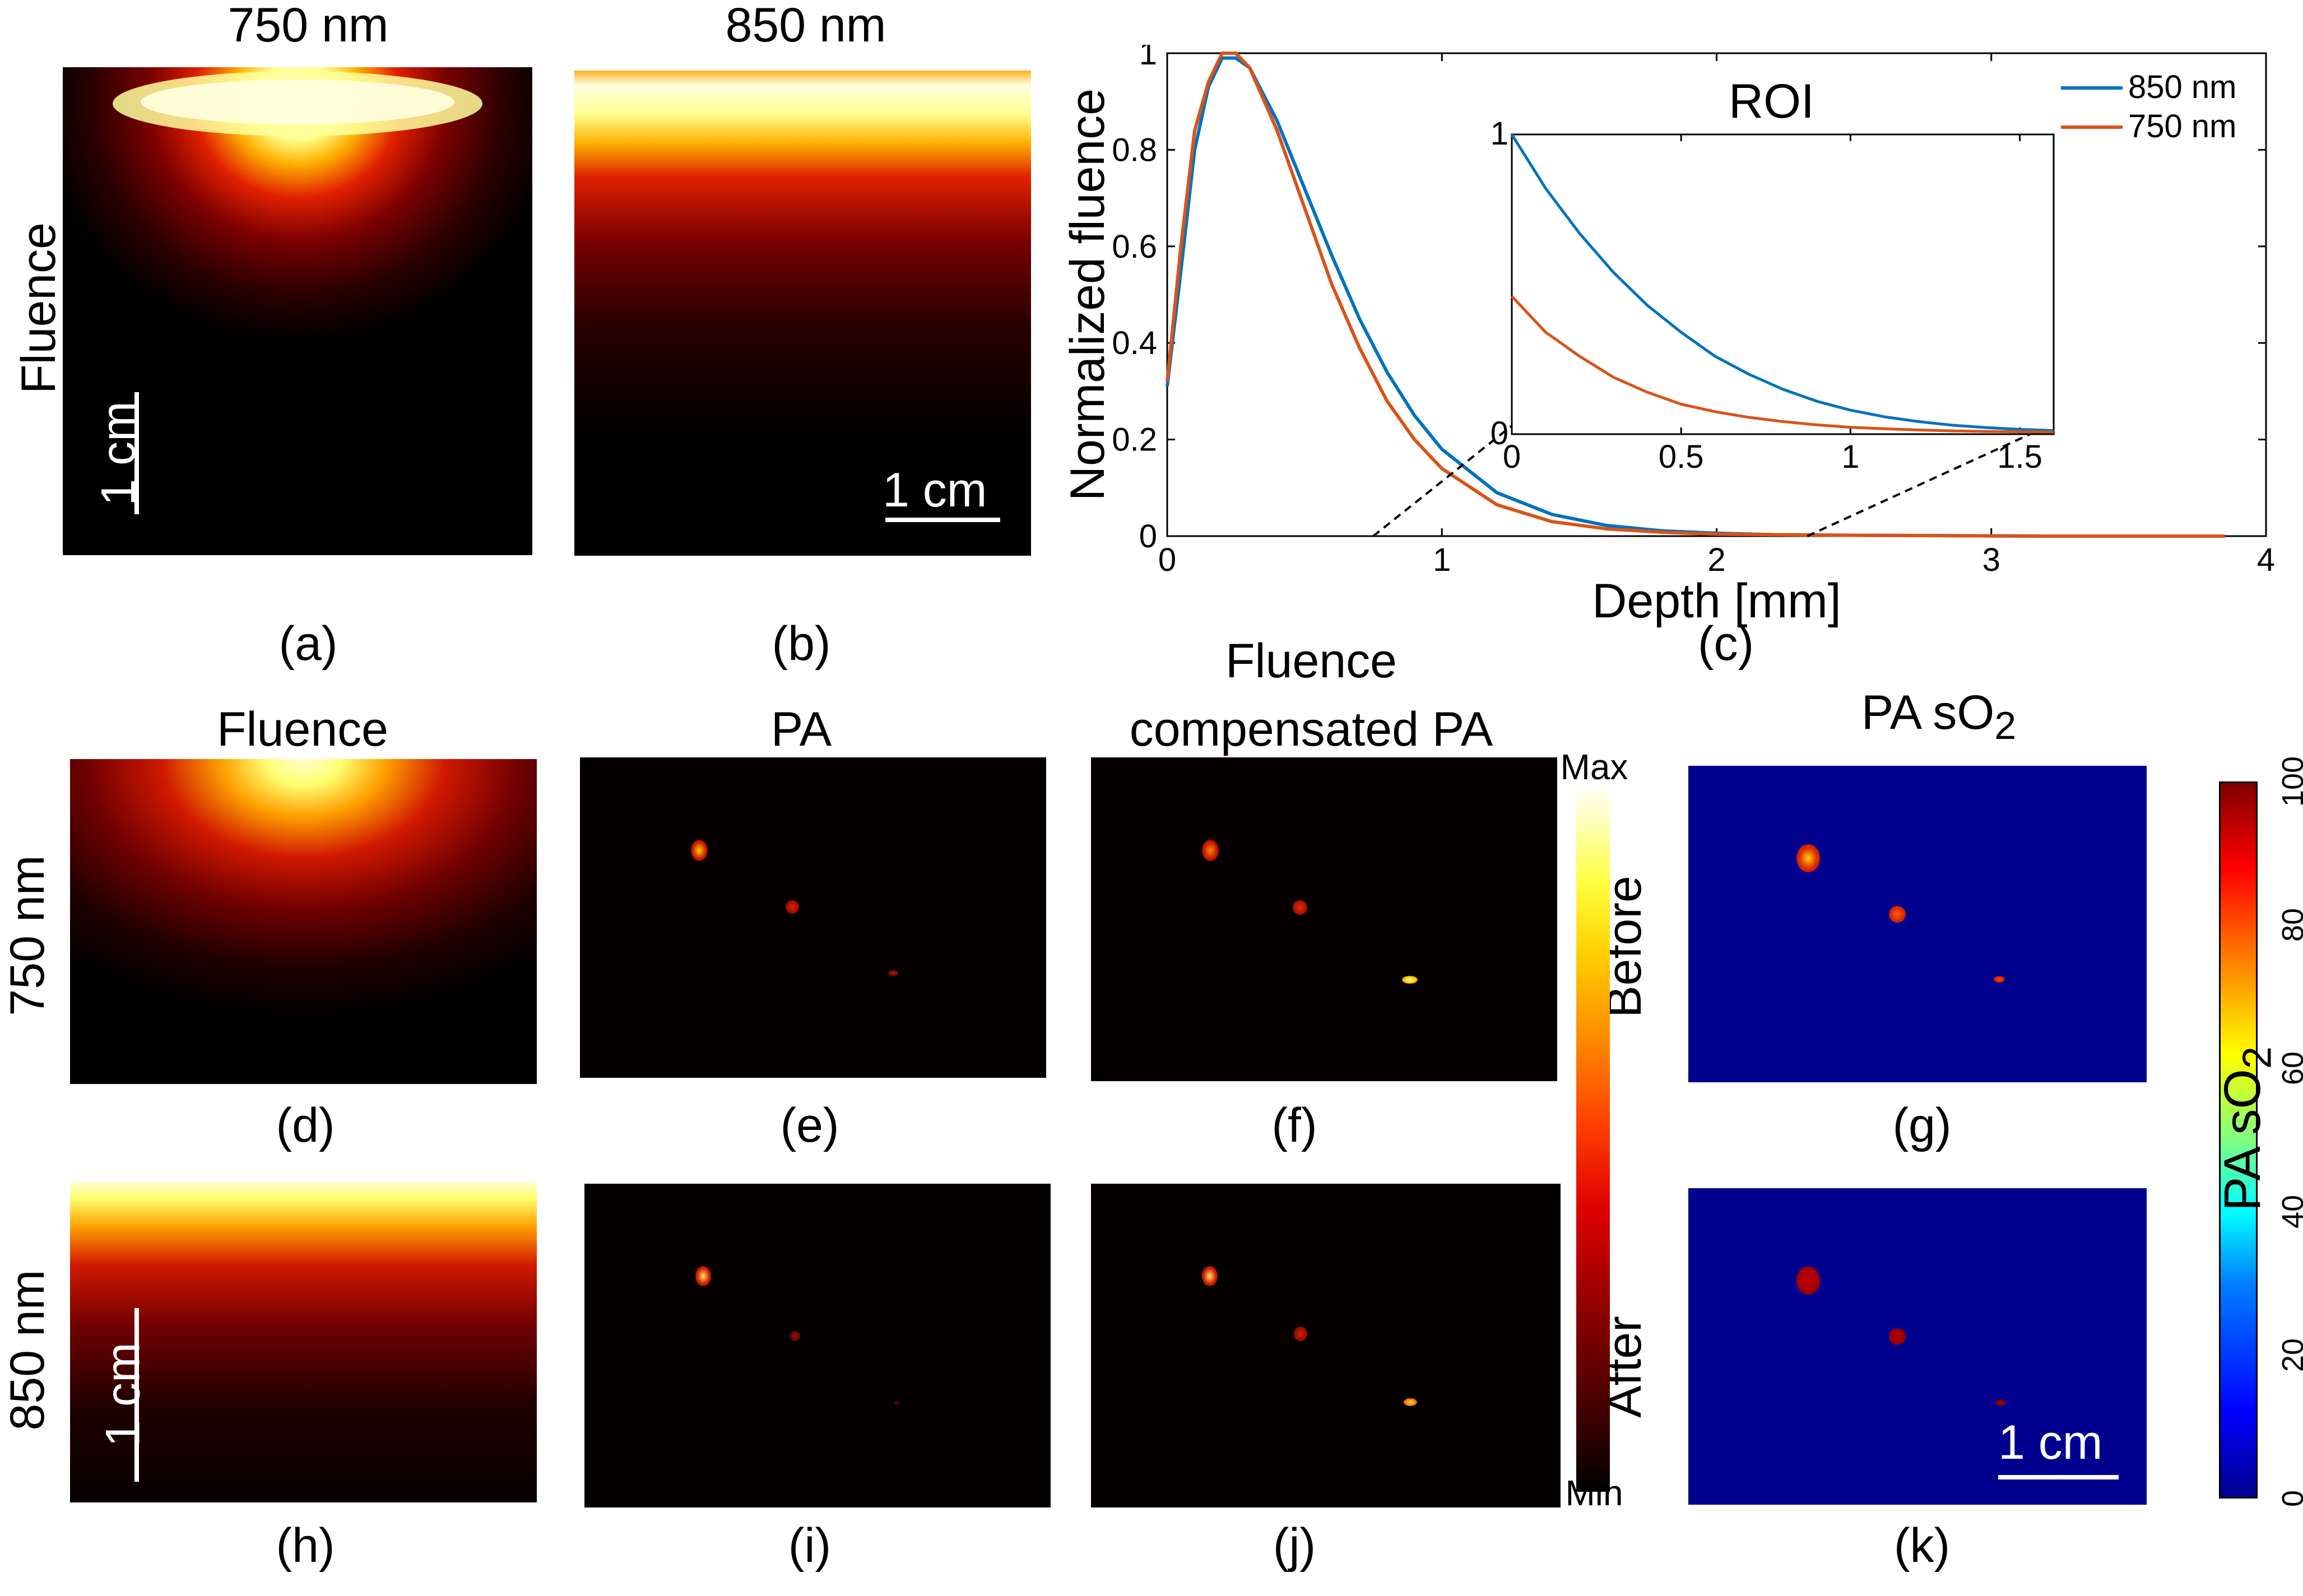 This screenshot has width=2303, height=1596. What do you see at coordinates (1311, 729) in the screenshot?
I see `col-title-compensated-line2: compensated PA` at bounding box center [1311, 729].